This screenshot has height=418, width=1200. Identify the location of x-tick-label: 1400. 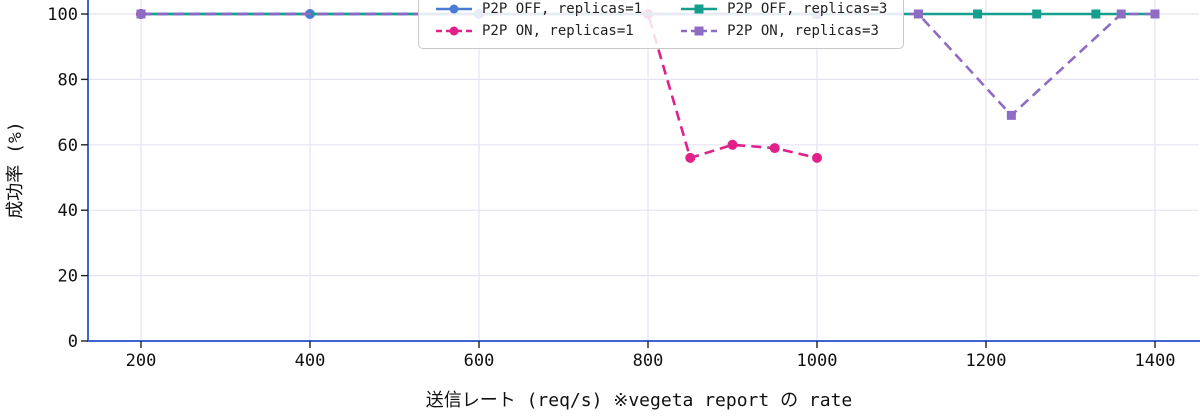
(1155, 361).